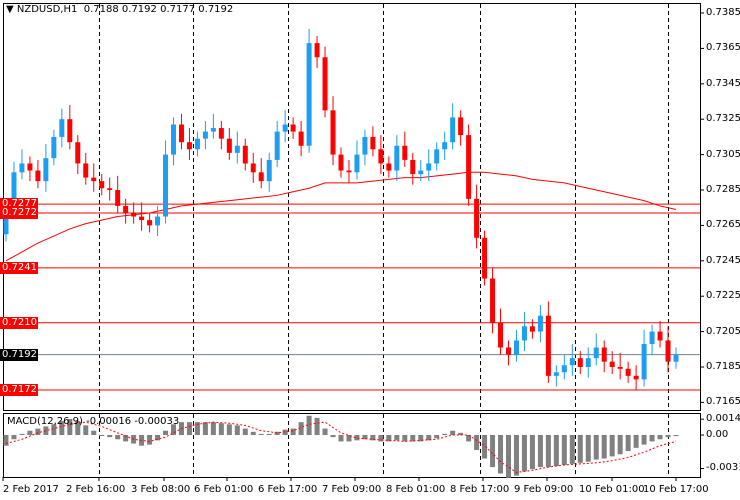 The image size is (740, 500). Describe the element at coordinates (717, 434) in the screenshot. I see `macd-axis-label: 0.00` at that location.